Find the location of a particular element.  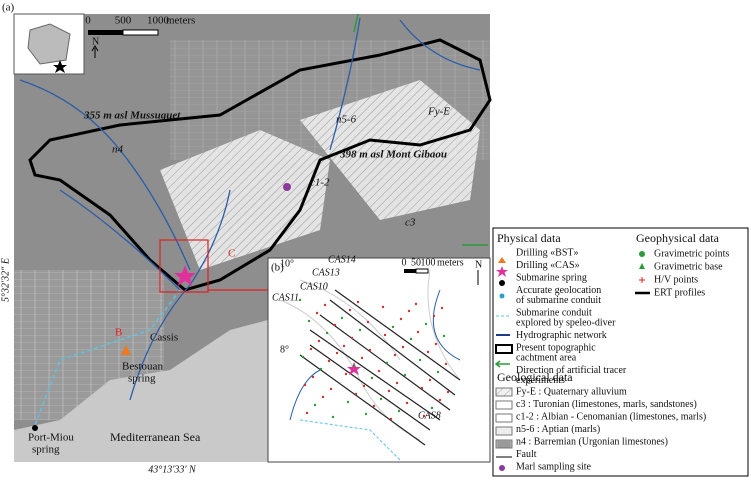

peak: 398 m asl Mont Gibaou is located at coordinates (393, 155).